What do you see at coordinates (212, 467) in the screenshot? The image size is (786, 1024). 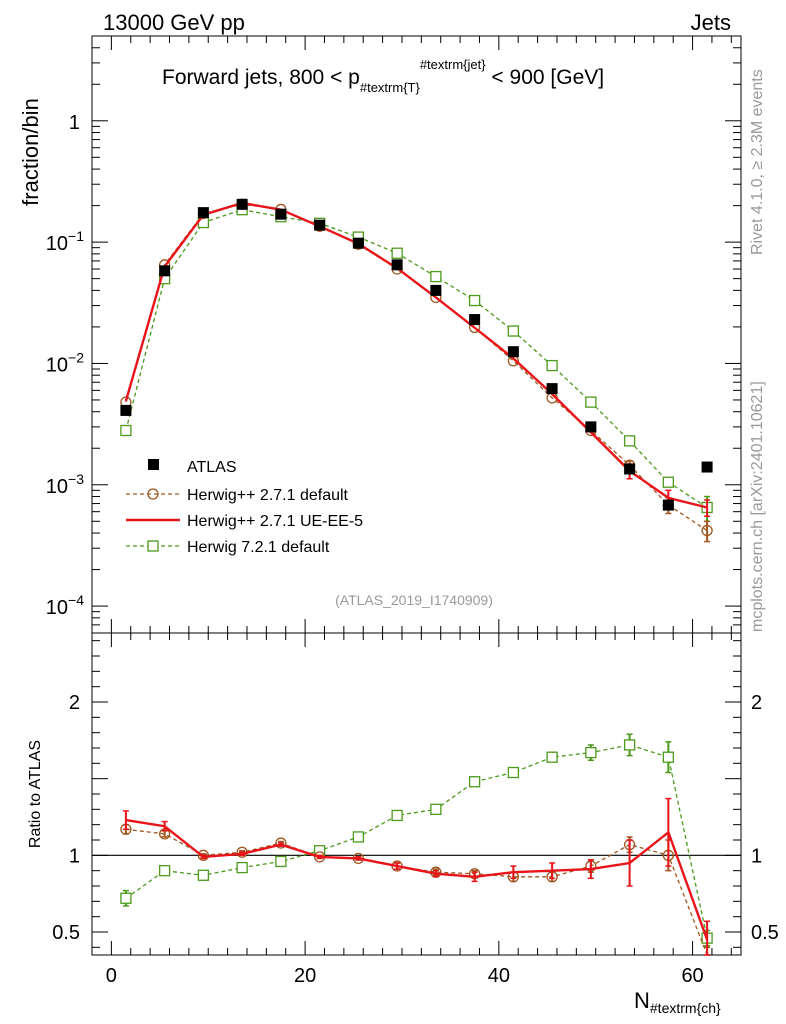 I see `legend-atlas-label: ATLAS` at bounding box center [212, 467].